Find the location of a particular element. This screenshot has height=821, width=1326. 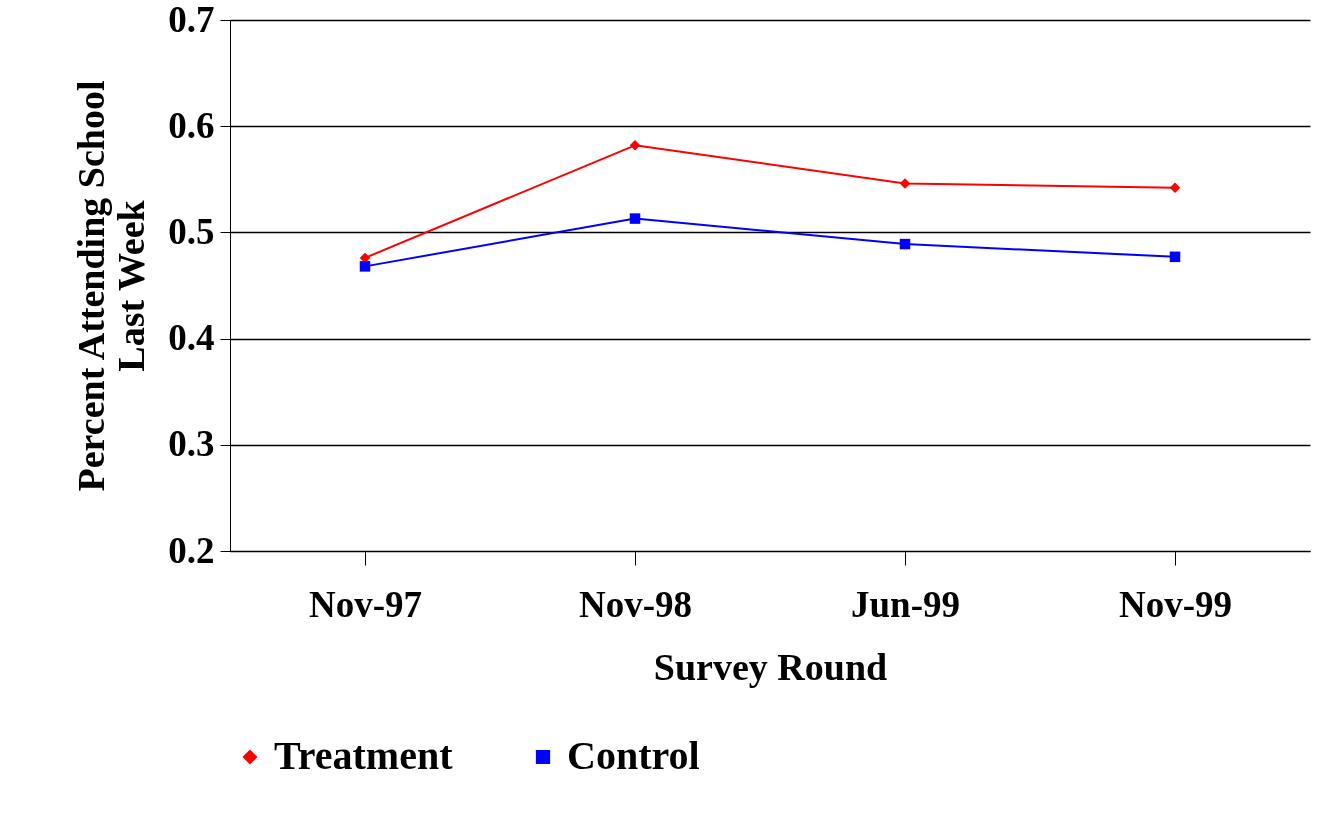

y-tick-label: 0.6 is located at coordinates (191, 125).